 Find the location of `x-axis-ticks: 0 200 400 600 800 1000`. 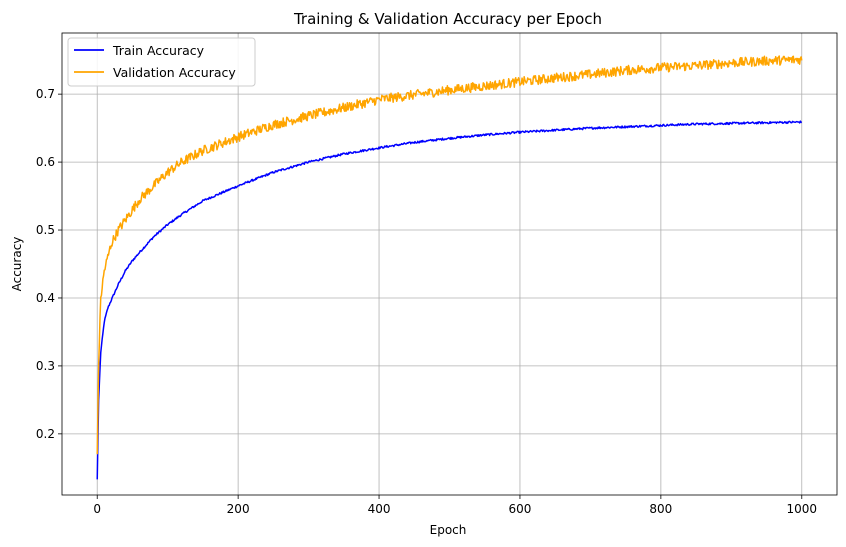

x-axis-ticks: 0 200 400 600 800 1000 is located at coordinates (455, 505).